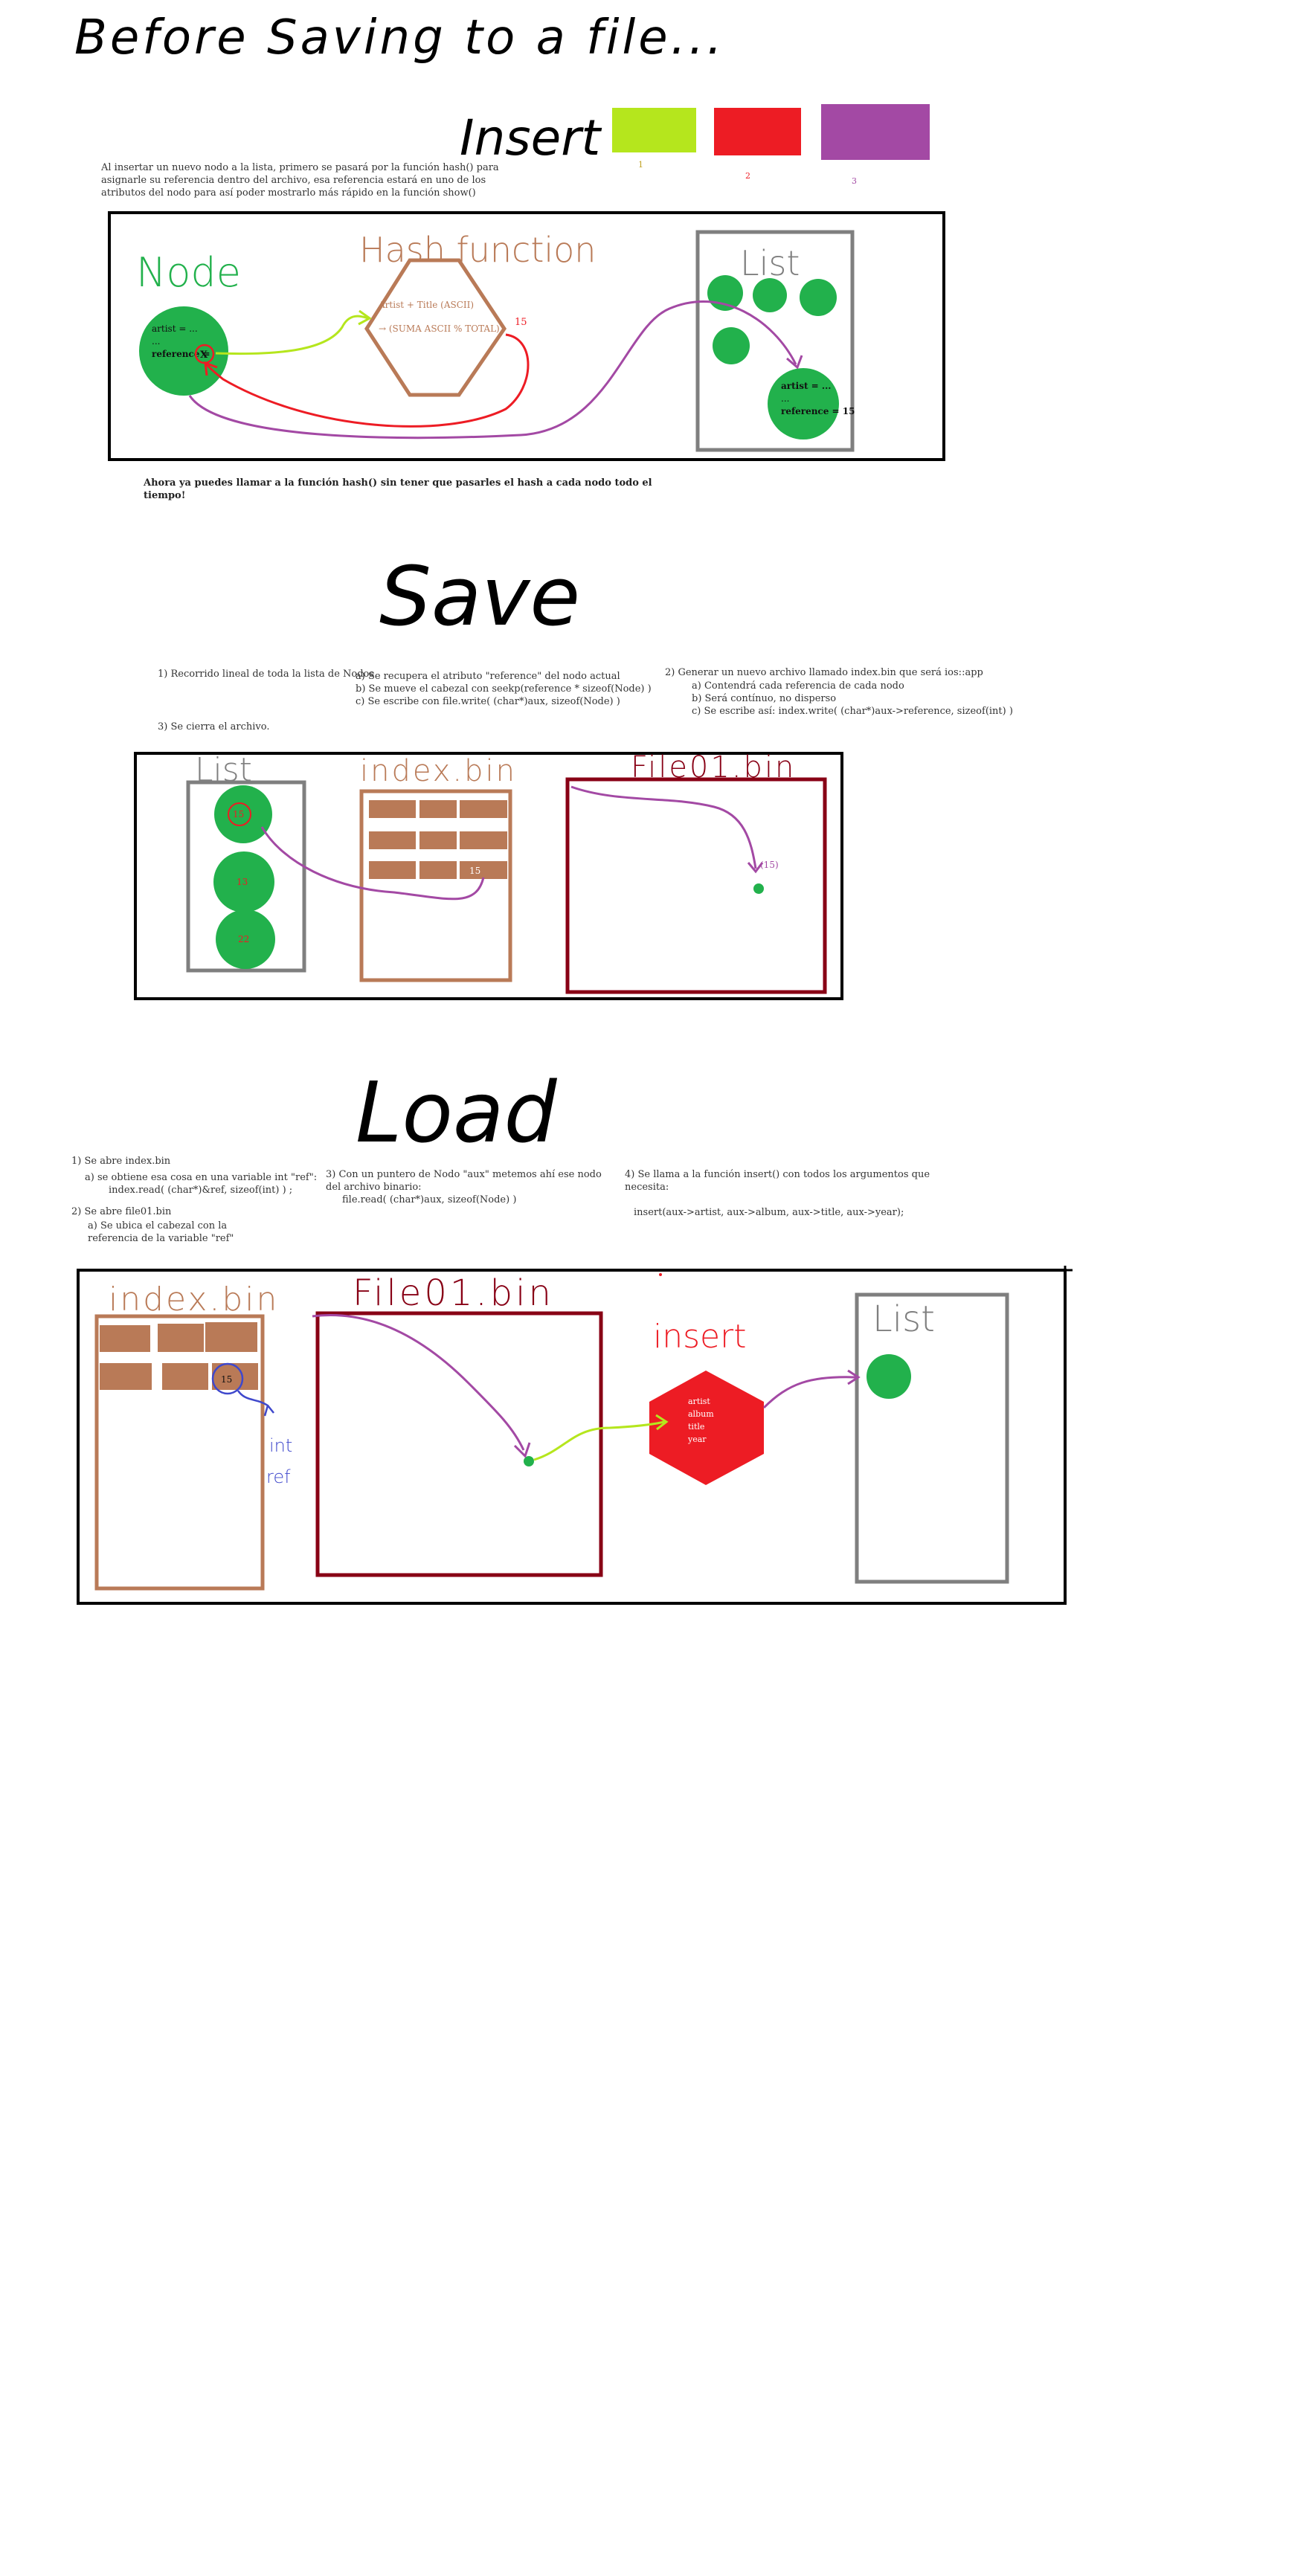  Describe the element at coordinates (201, 1190) in the screenshot. I see `load-step-1a-code: index.read( (char*)&ref, sizeof(int) ) ;` at that location.